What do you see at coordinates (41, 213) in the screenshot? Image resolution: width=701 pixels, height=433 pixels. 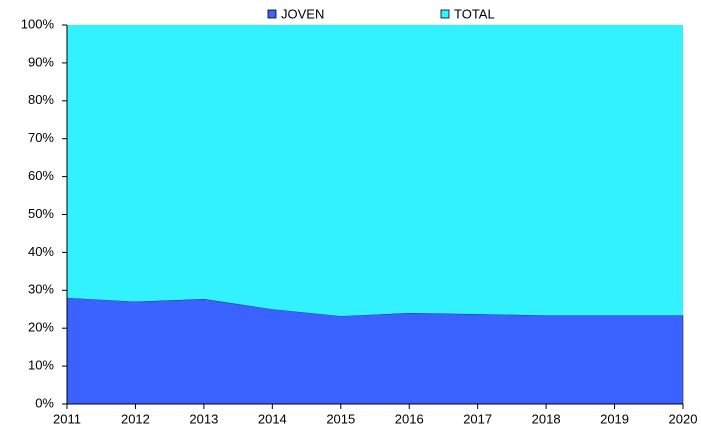 I see `y-tick-label: 50%` at bounding box center [41, 213].